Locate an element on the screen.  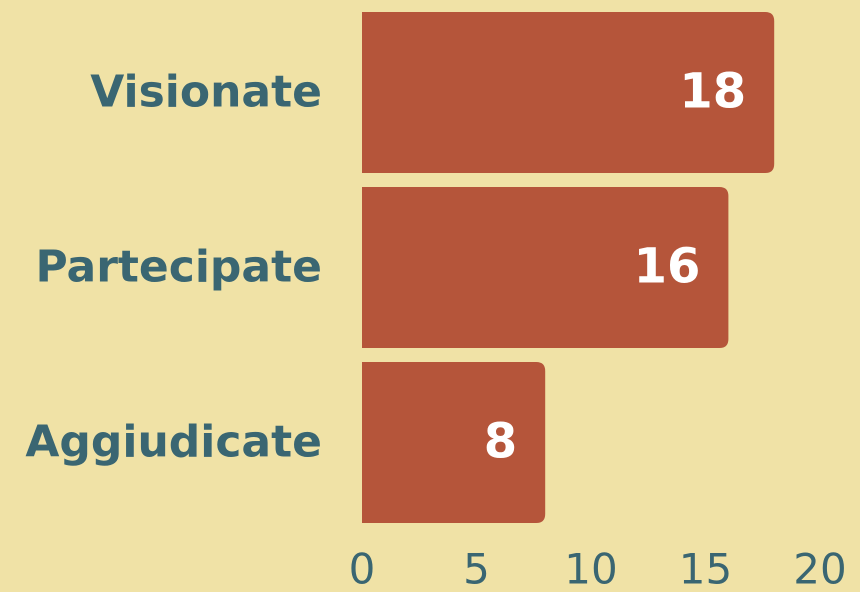
x-tick-label: 0 is located at coordinates (362, 568).